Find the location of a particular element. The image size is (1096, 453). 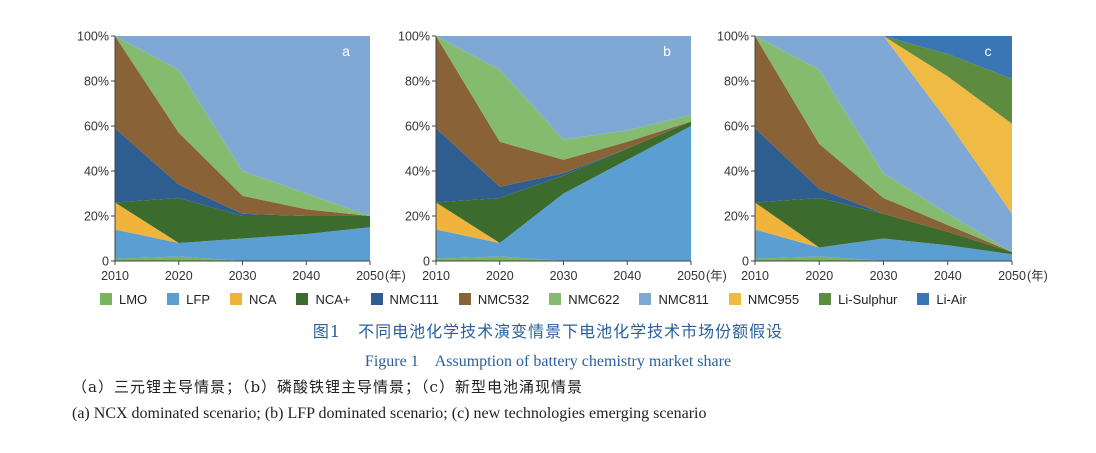

area-c-nca- is located at coordinates (883, 226).